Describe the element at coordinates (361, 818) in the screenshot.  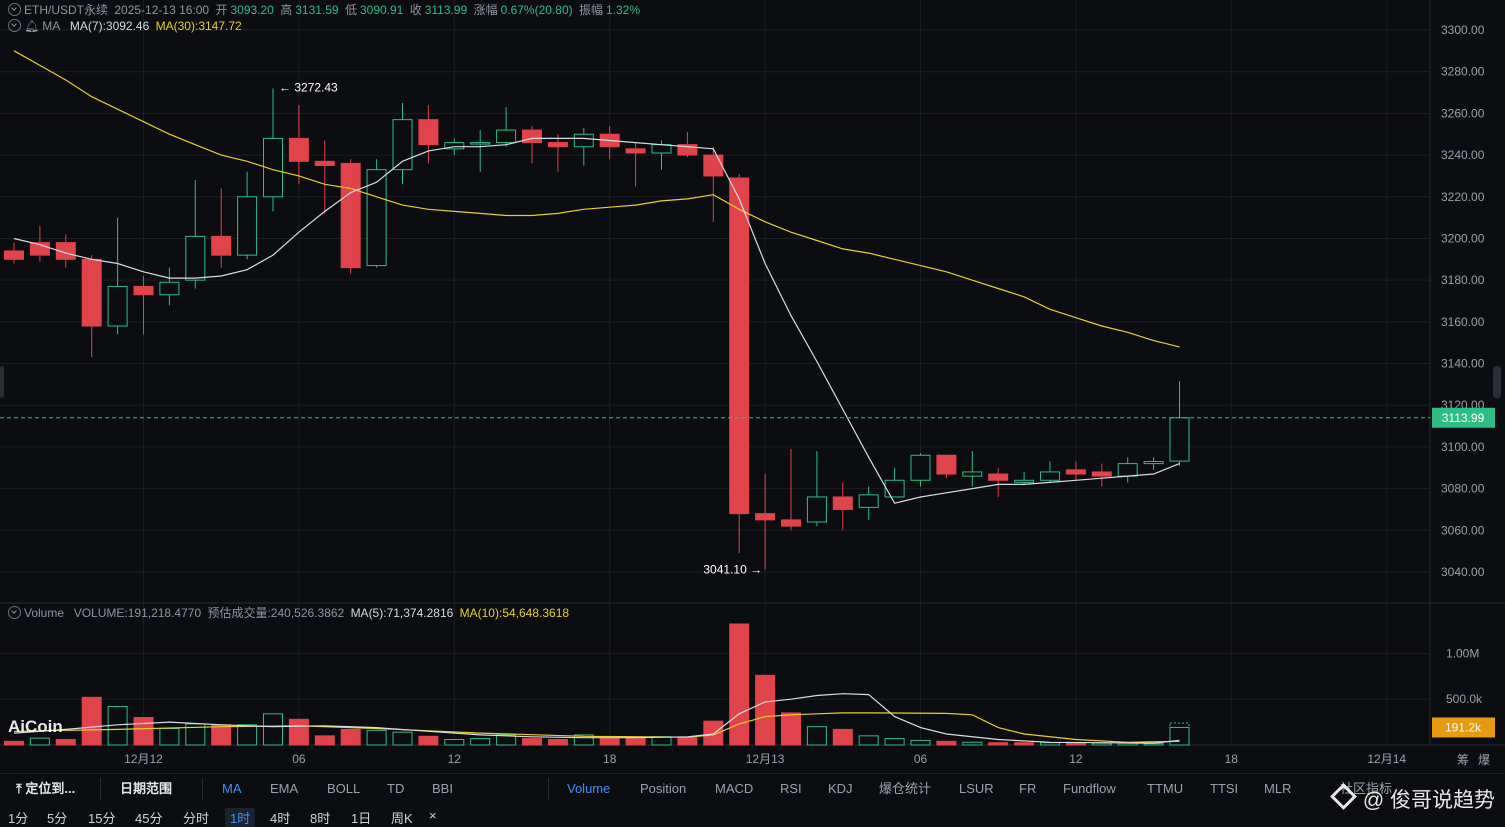
I see `timeframe-1d: 1日` at that location.